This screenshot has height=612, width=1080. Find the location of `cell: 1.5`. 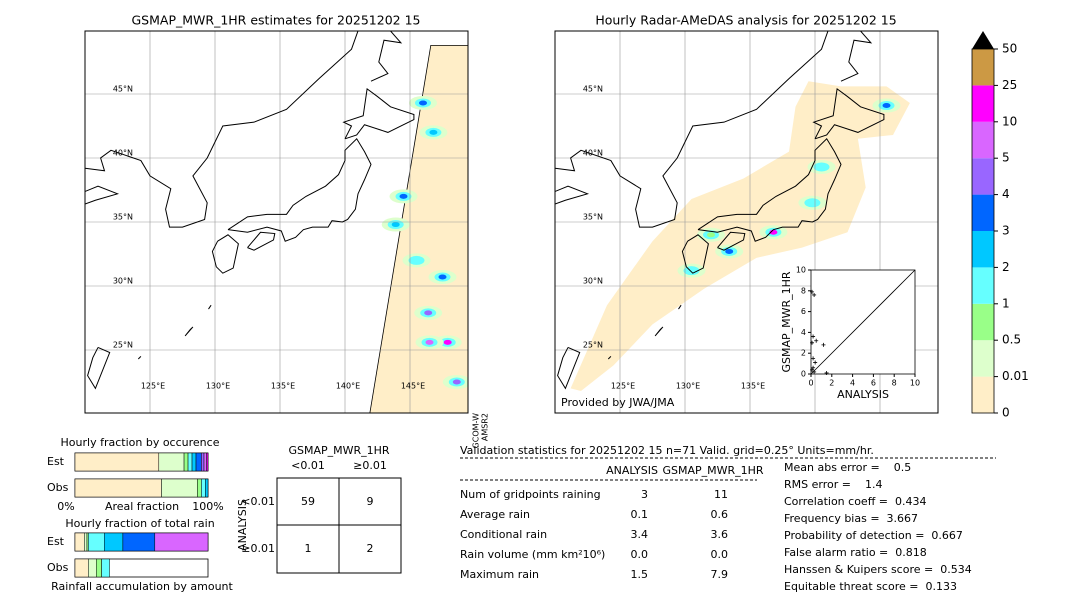

cell: 1.5 is located at coordinates (640, 574).